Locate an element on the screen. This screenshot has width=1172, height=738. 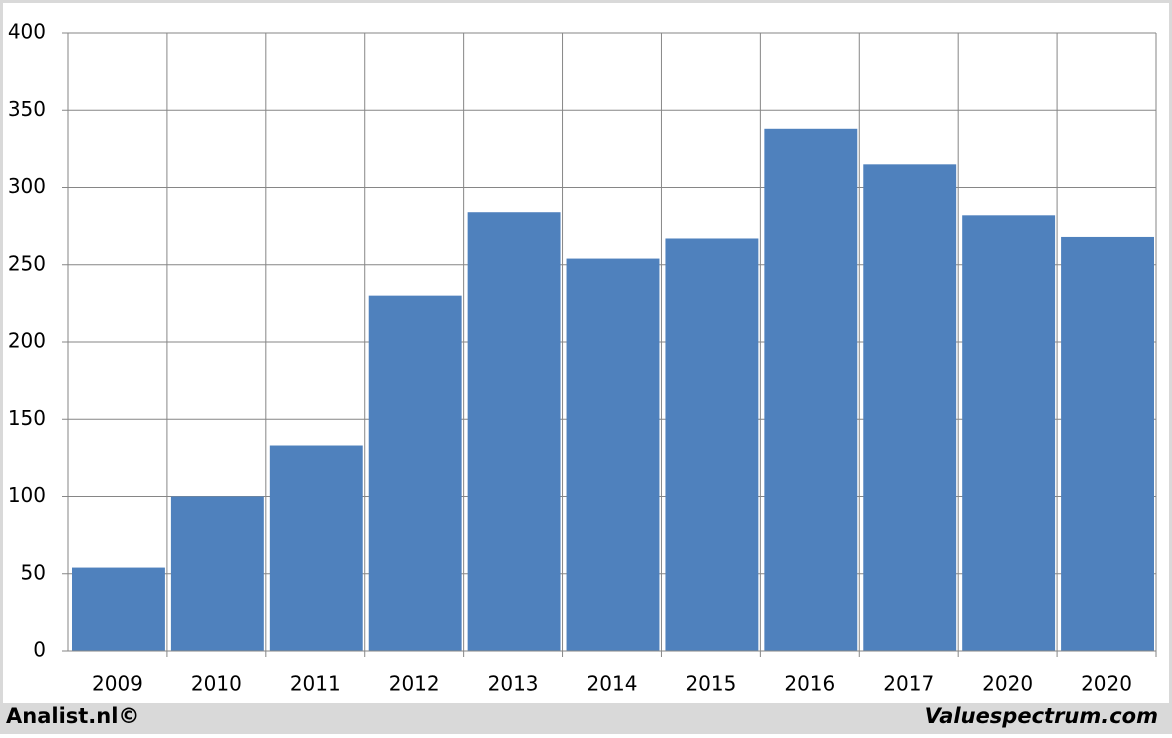
y-tick-label: 350 is located at coordinates (27, 109).